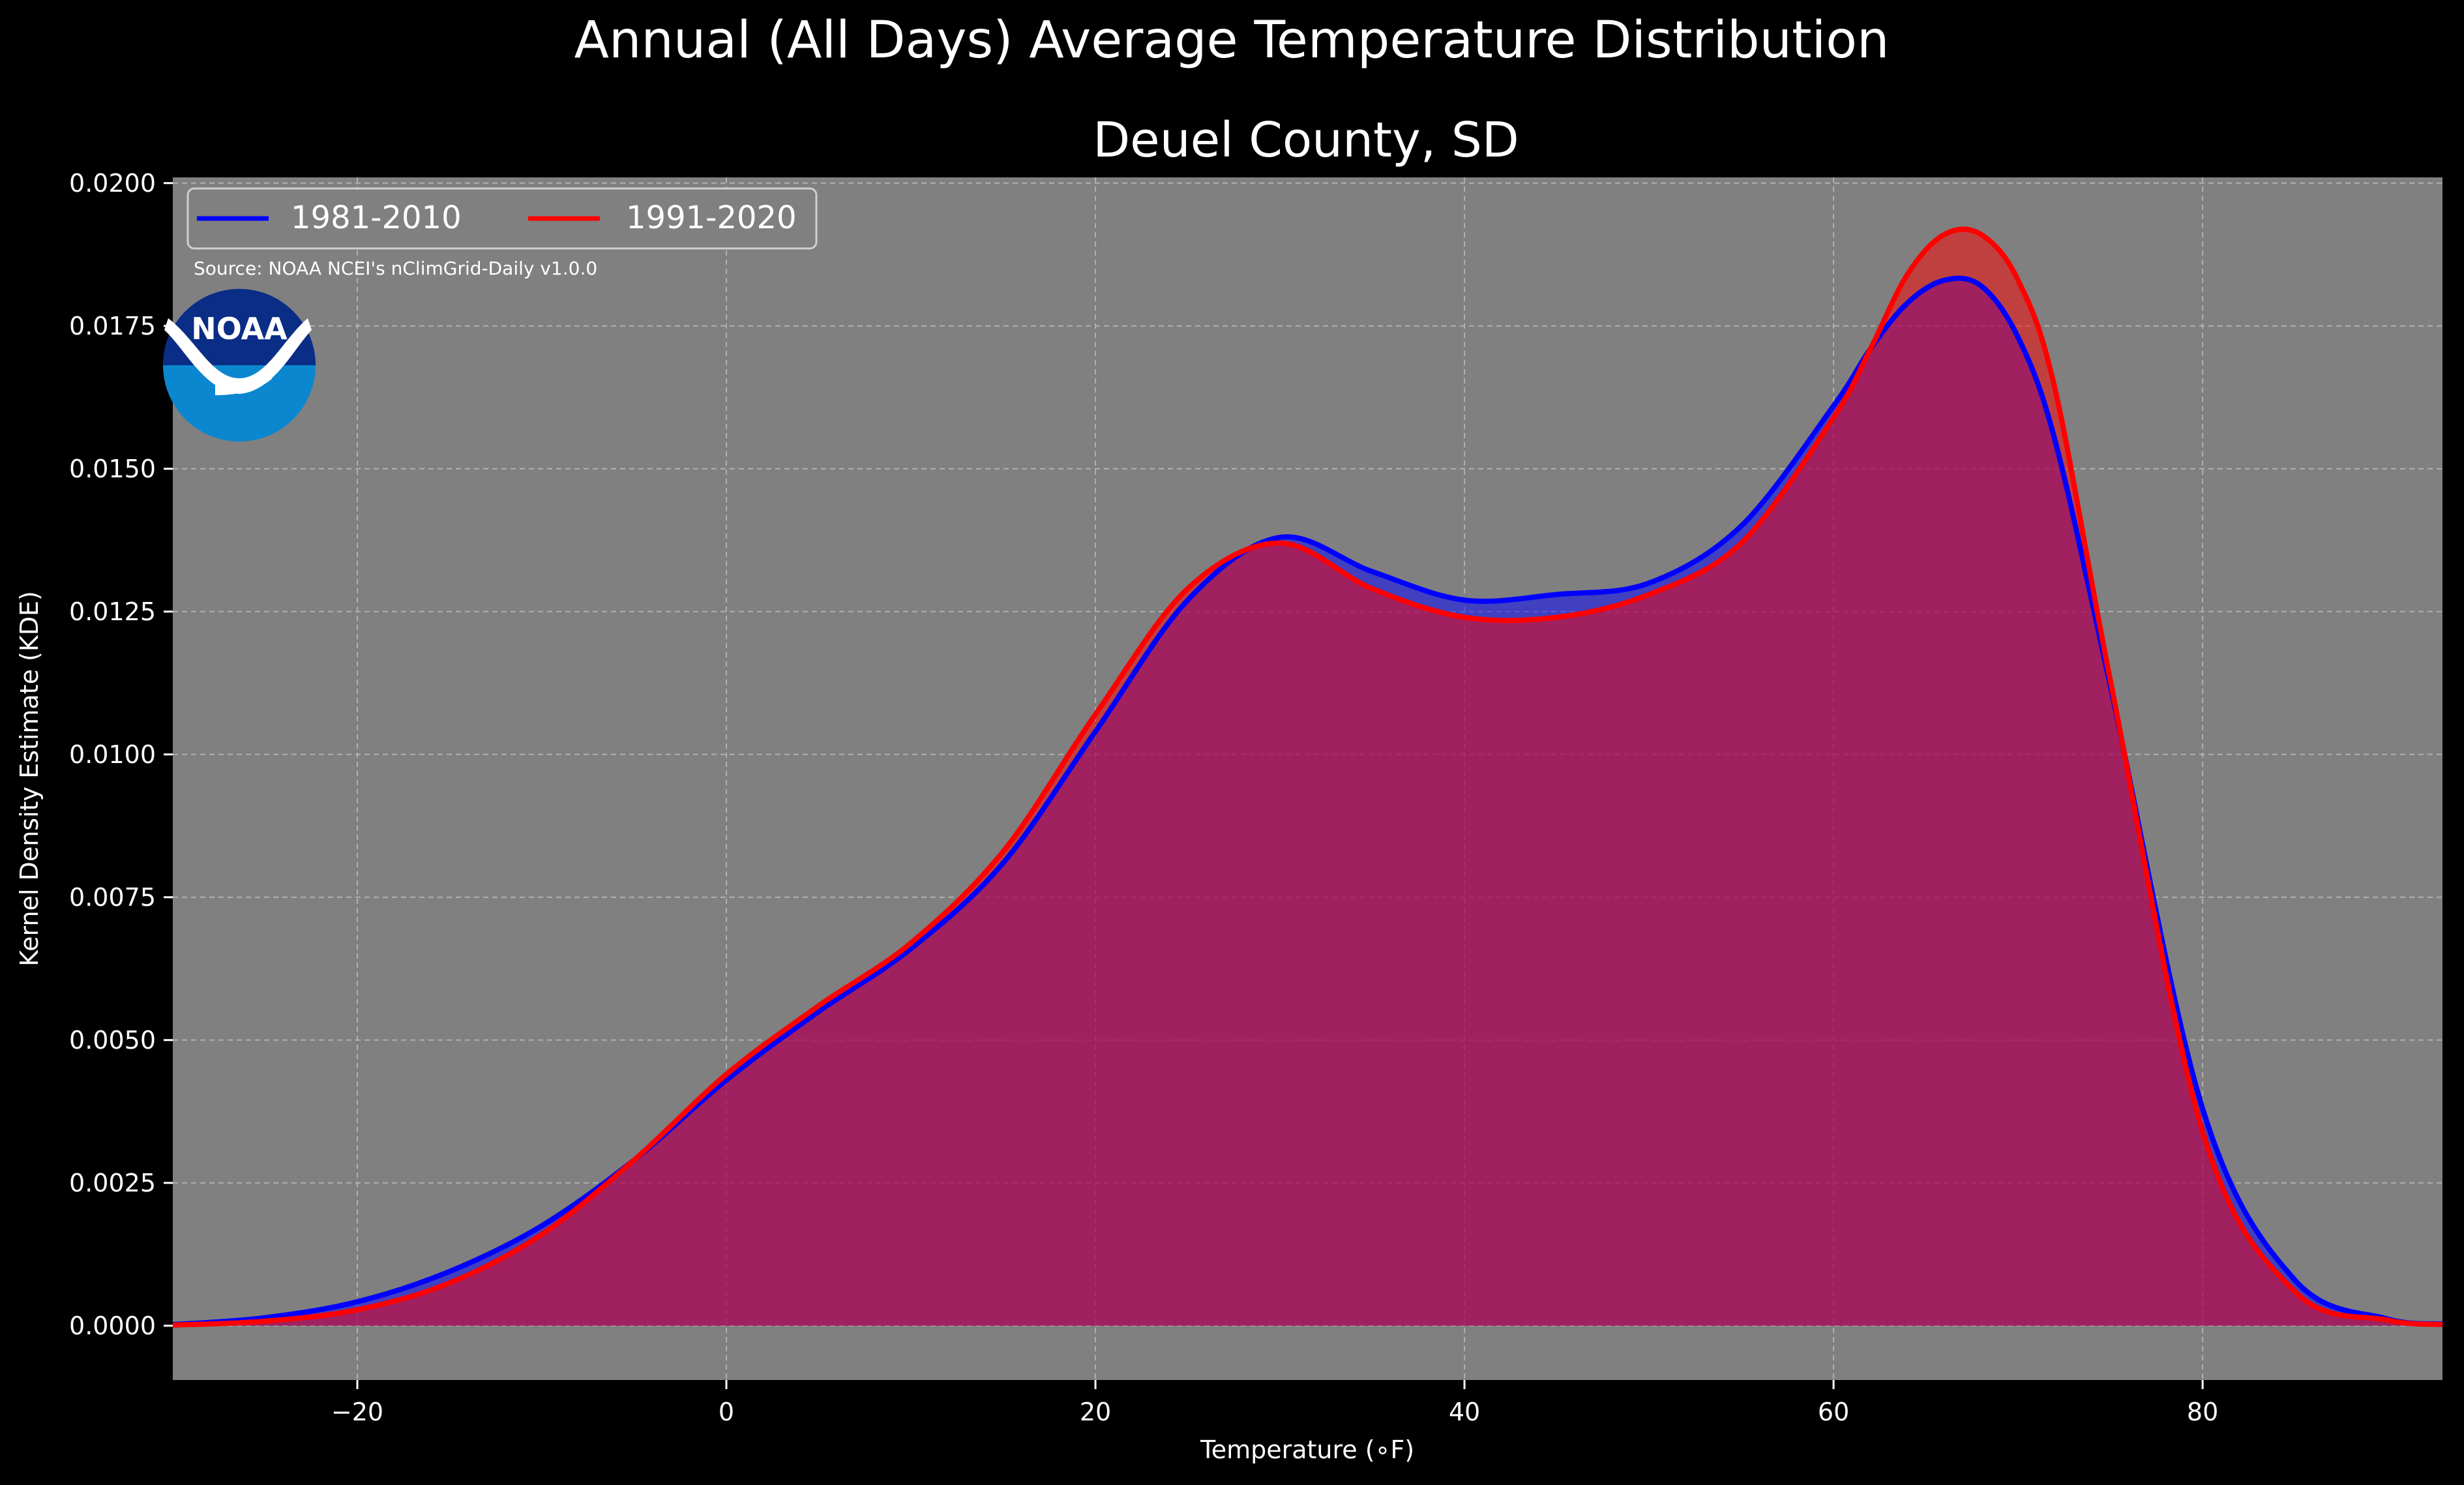 The image size is (2464, 1485). Describe the element at coordinates (711, 218) in the screenshot. I see `legend-label-1991-2020: 1991-2020` at that location.